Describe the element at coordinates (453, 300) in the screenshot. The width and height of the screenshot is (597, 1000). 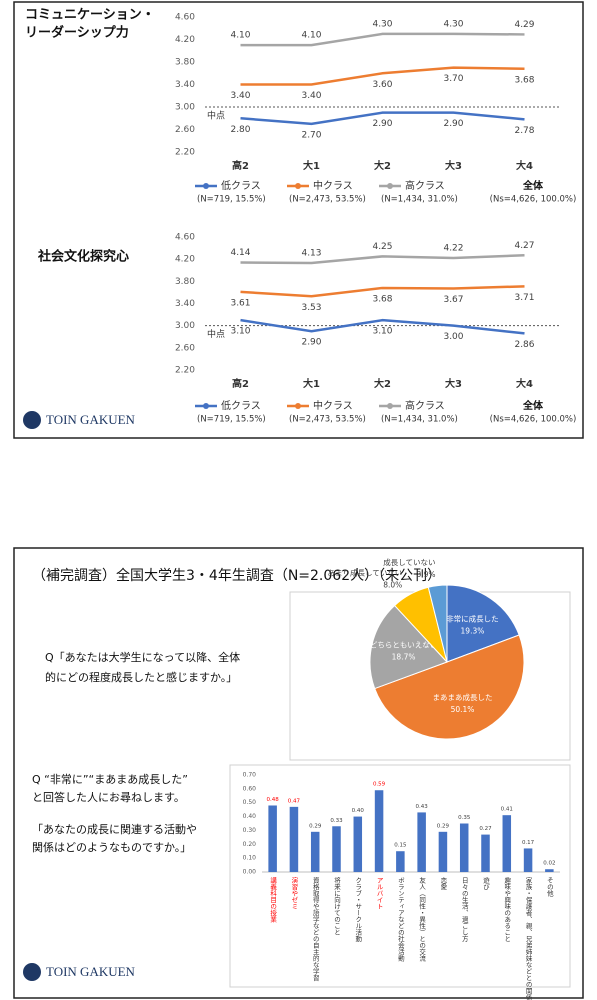
I see `data-label: 3.67` at that location.